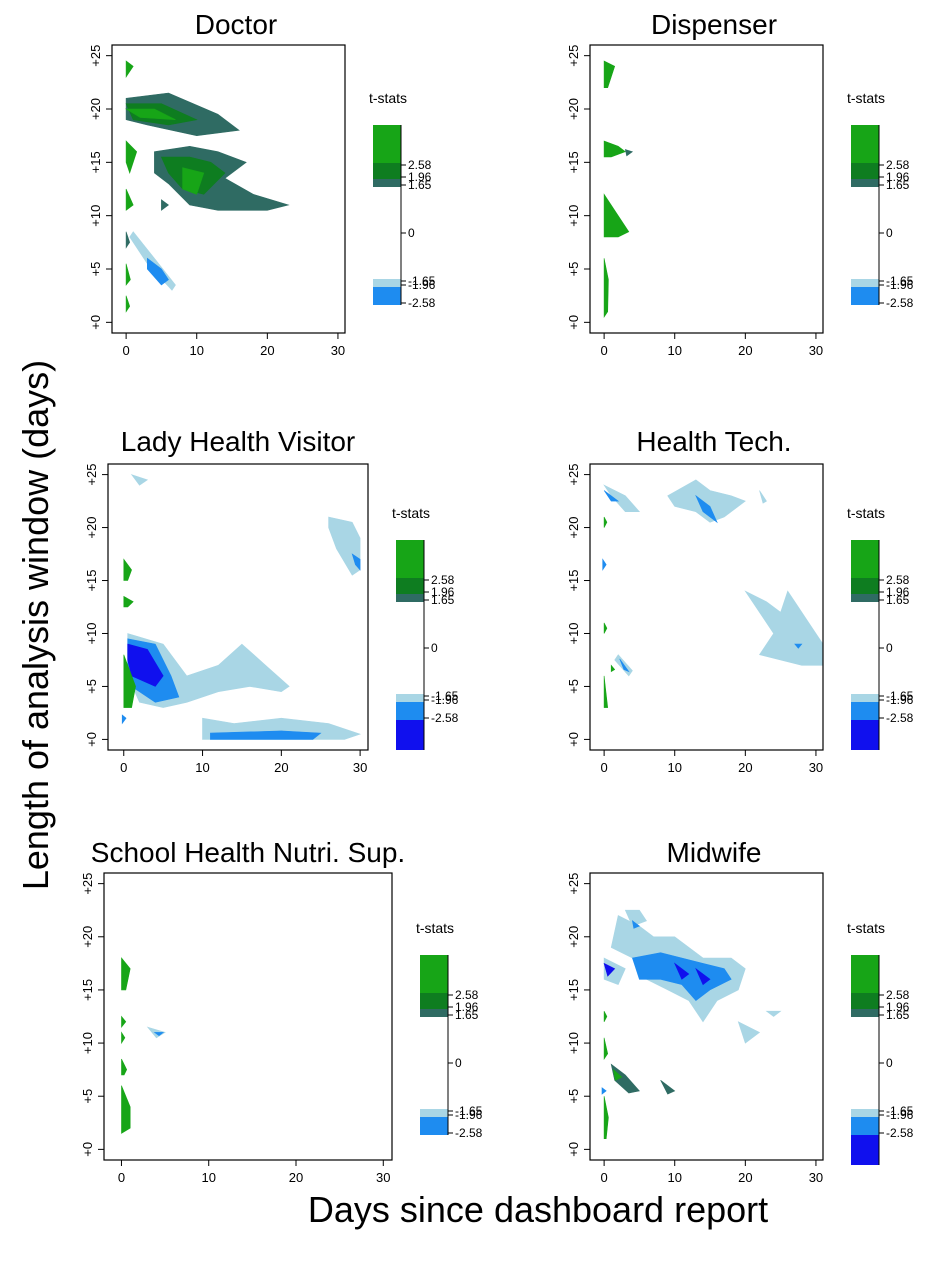  Describe the element at coordinates (604, 1177) in the screenshot. I see `x-tick-label: 0` at that location.